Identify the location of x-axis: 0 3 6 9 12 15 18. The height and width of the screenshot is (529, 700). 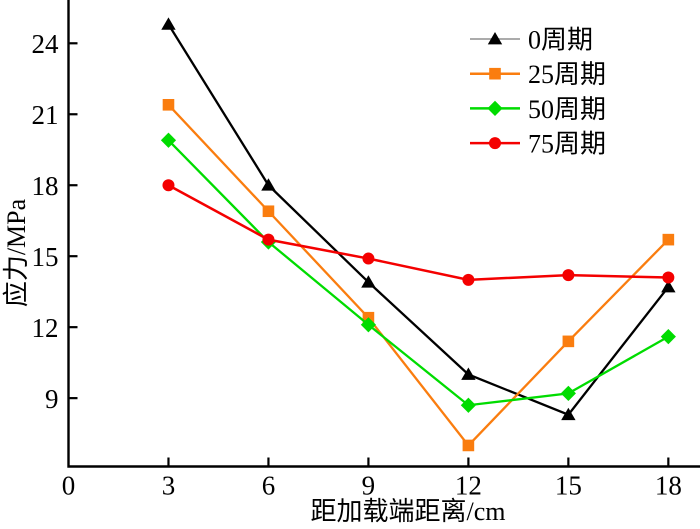
(372, 479).